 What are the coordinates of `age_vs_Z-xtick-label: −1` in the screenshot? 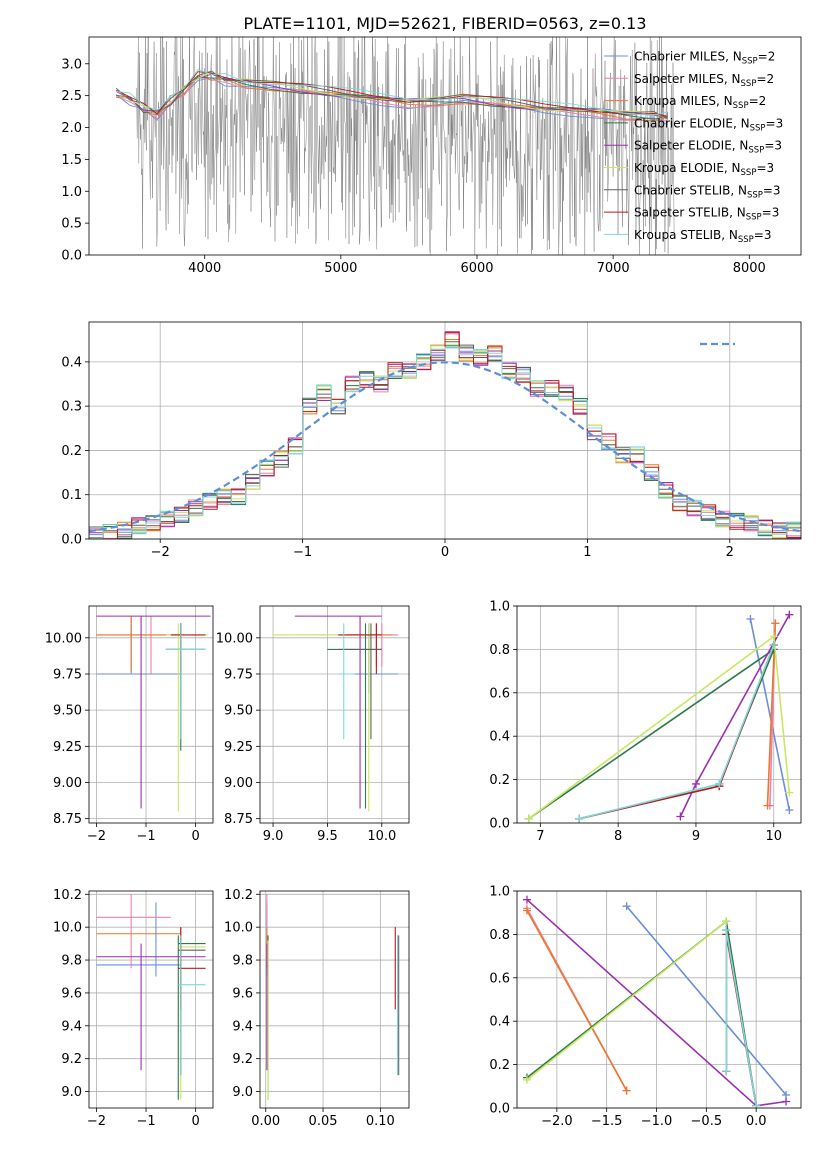 It's located at (145, 836).